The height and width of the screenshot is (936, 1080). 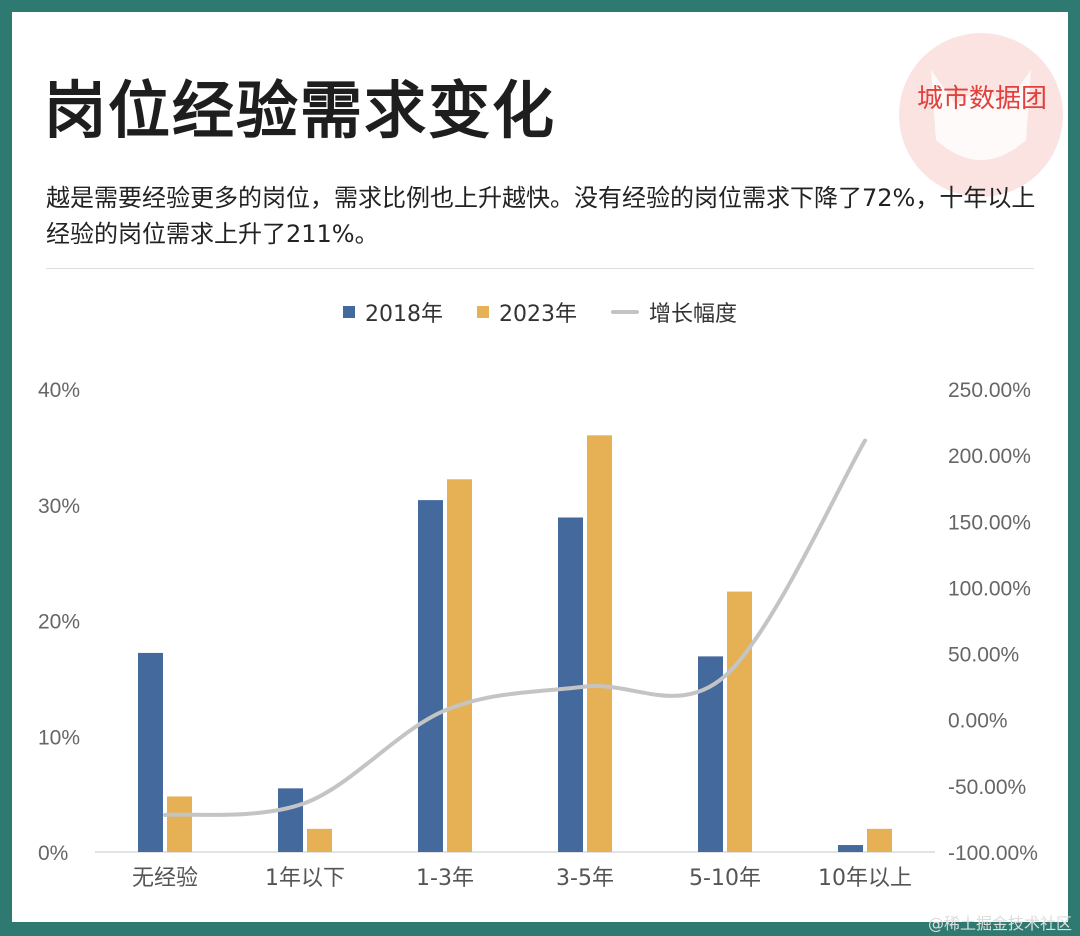 What do you see at coordinates (430, 676) in the screenshot?
I see `bar-2018年-1-3年` at bounding box center [430, 676].